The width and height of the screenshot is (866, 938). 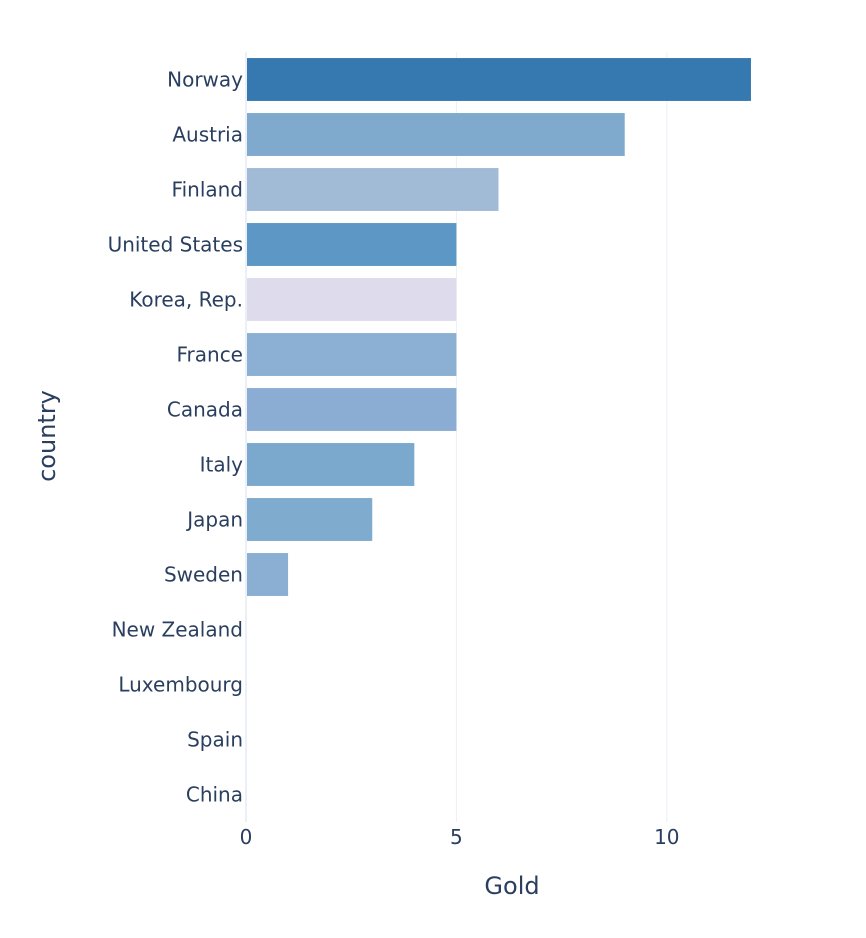 I want to click on x-tick-label: 0, so click(x=246, y=837).